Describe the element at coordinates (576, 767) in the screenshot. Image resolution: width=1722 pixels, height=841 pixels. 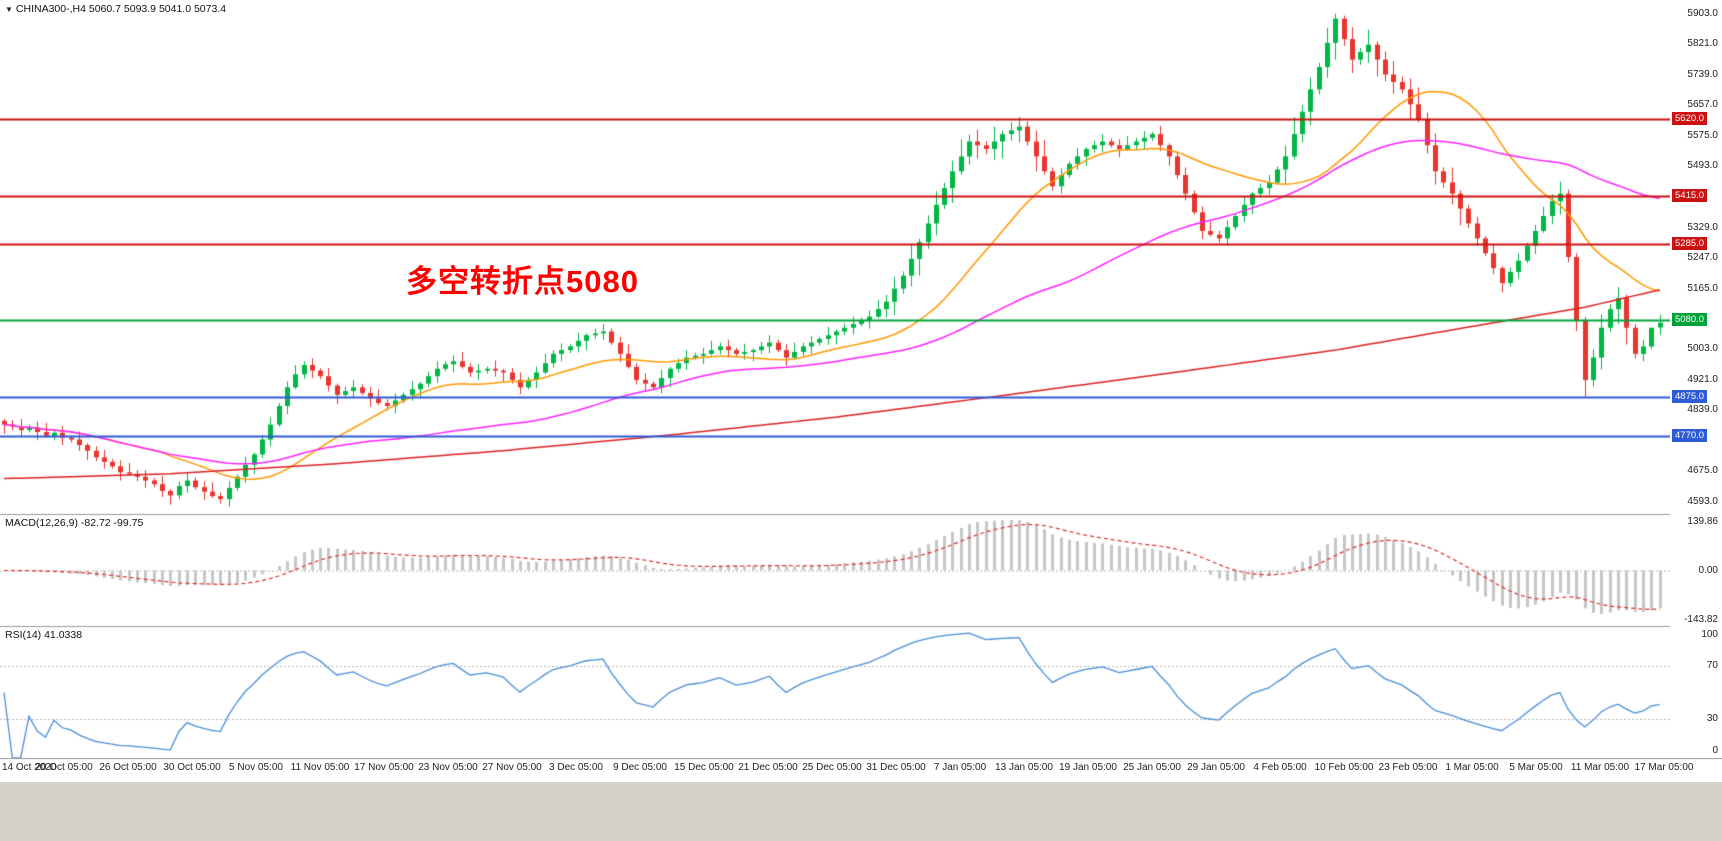
I see `date-label: 3 Dec 05:00` at that location.